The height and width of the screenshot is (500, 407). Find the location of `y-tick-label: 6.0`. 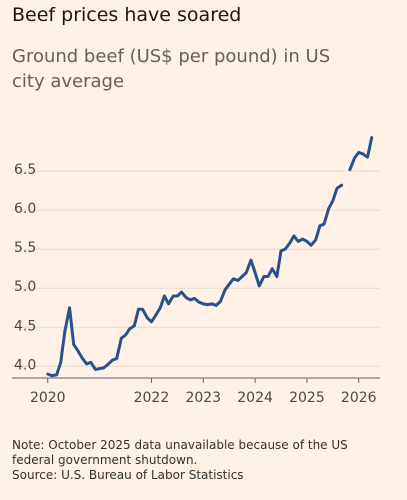

y-tick-label: 6.0 is located at coordinates (25, 209).